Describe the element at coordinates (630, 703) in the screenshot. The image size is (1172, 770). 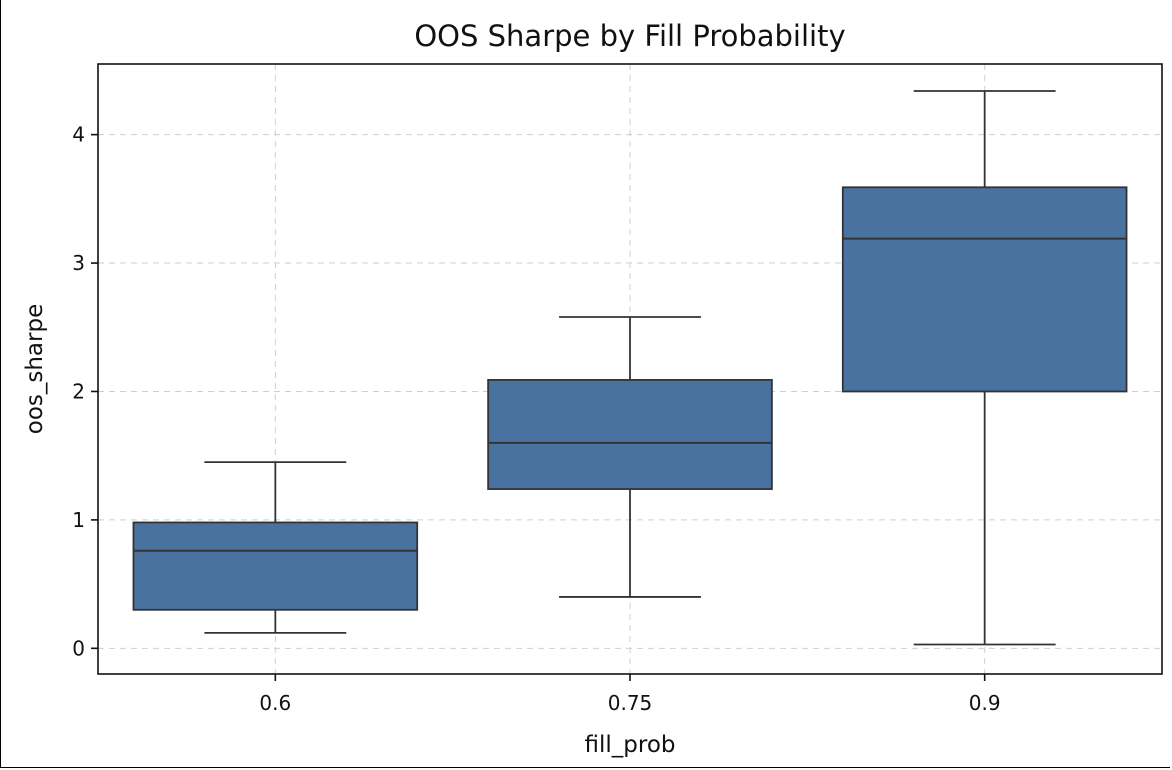
I see `x-tick-label: 0.75` at that location.